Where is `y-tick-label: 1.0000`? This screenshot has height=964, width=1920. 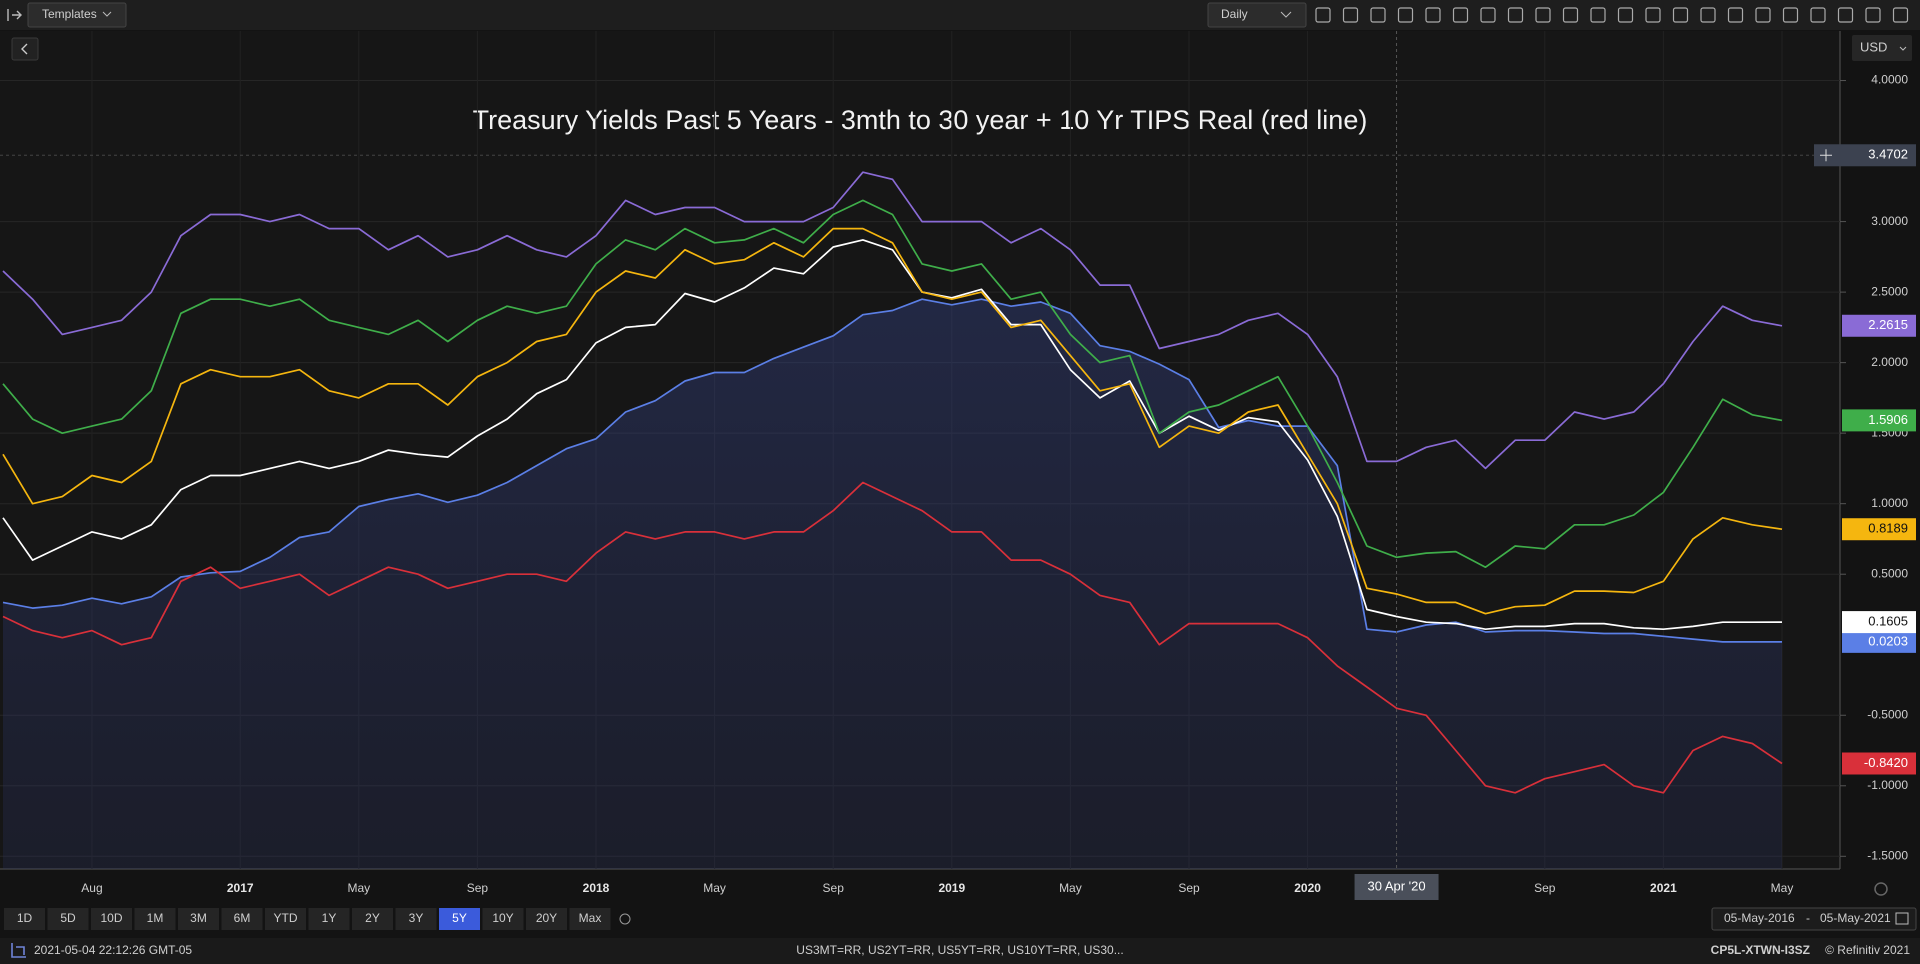
y-tick-label: 1.0000 is located at coordinates (1889, 503).